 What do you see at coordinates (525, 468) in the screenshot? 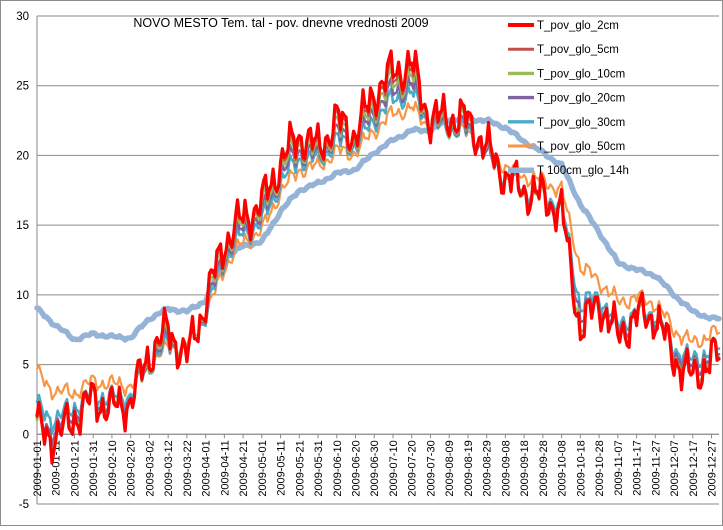
I see `x-tick-label: 2009-09-18` at bounding box center [525, 468].